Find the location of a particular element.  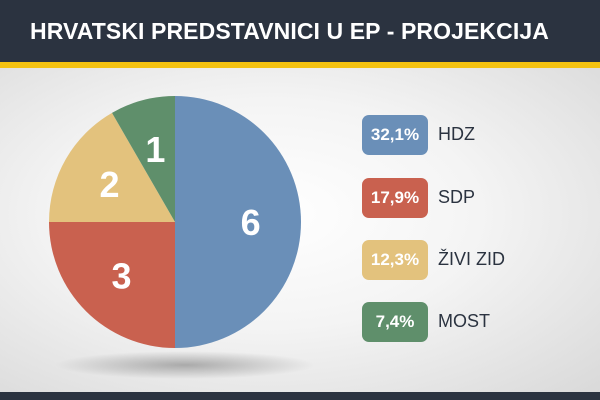

pie-label-hdz: 6 is located at coordinates (251, 222).